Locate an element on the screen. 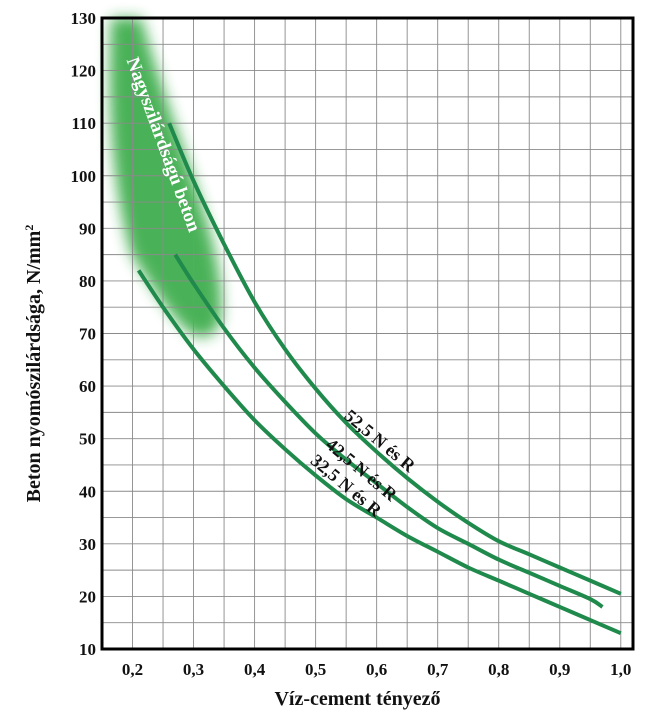  y-axis-title-superscript: 2 is located at coordinates (29, 228).